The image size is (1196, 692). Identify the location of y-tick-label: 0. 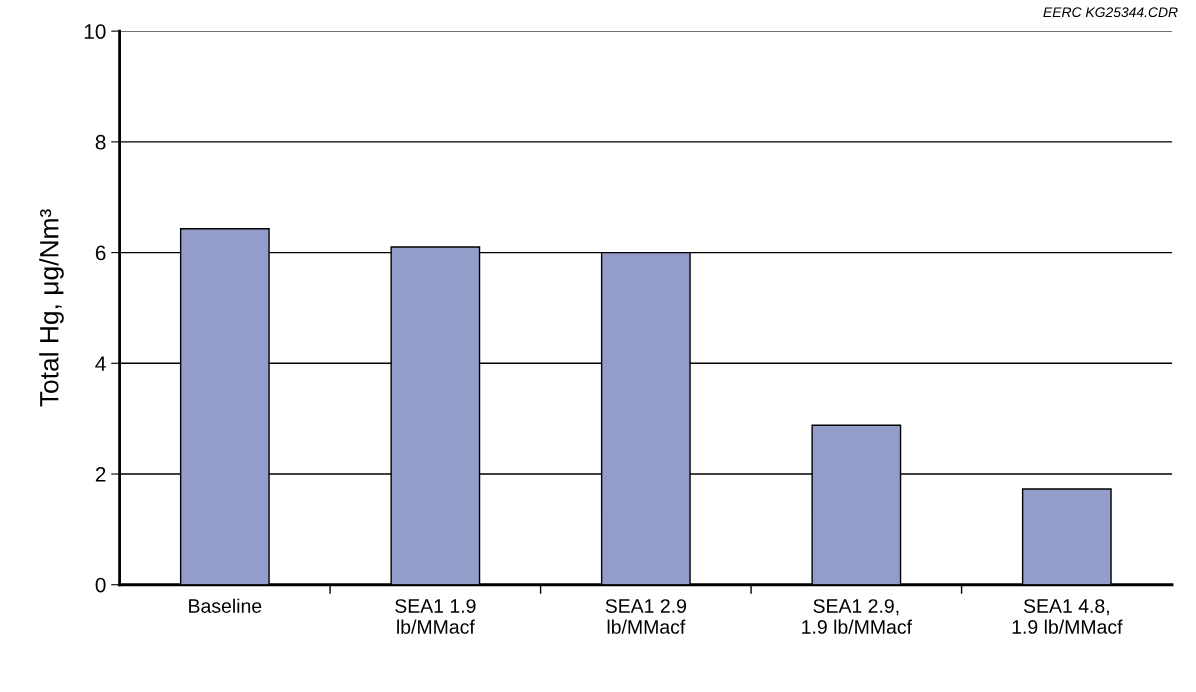
(100, 585).